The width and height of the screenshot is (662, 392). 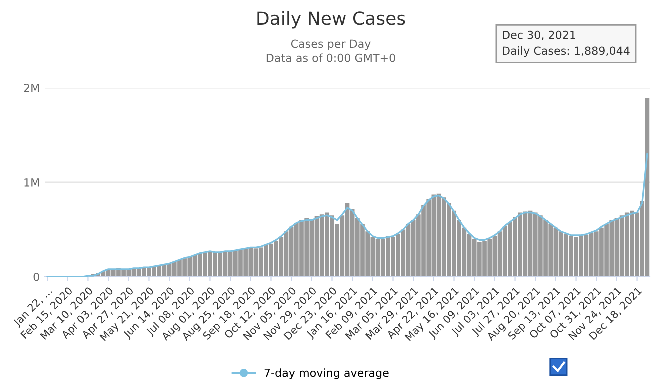 I want to click on y-tick-label: 0, so click(x=37, y=277).